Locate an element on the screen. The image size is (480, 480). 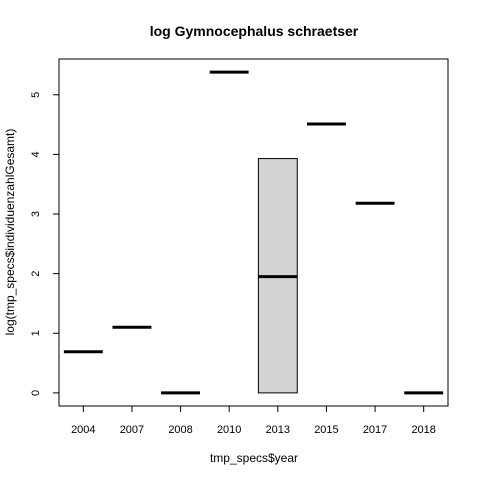
x-tick-label-2008: 2008 is located at coordinates (180, 430).